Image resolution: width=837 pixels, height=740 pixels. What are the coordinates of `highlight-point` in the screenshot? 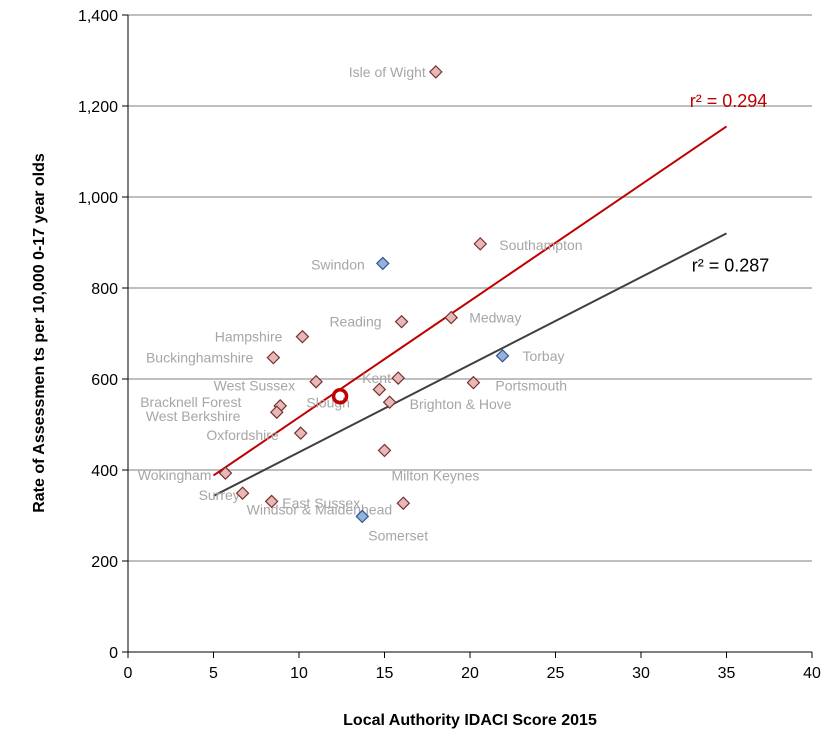 It's located at (340, 396).